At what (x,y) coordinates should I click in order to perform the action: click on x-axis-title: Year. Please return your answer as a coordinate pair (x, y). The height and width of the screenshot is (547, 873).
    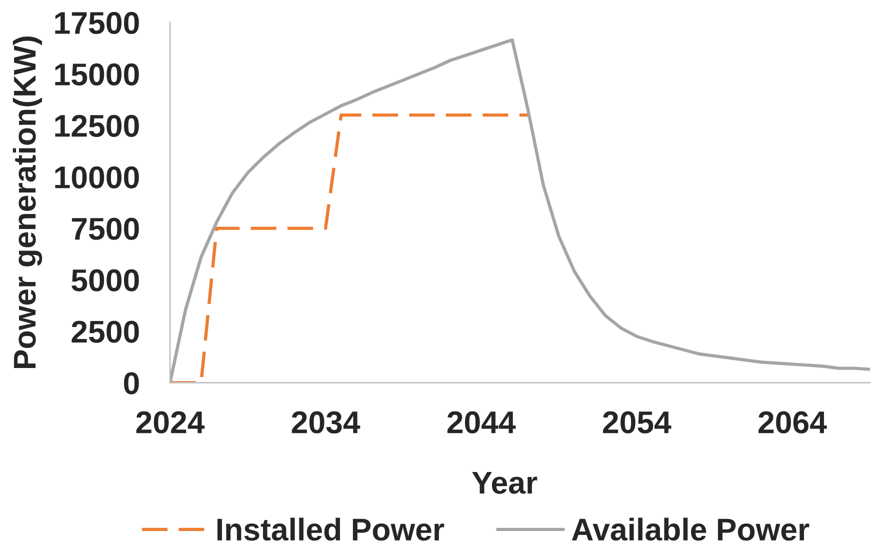
    Looking at the image, I should click on (505, 483).